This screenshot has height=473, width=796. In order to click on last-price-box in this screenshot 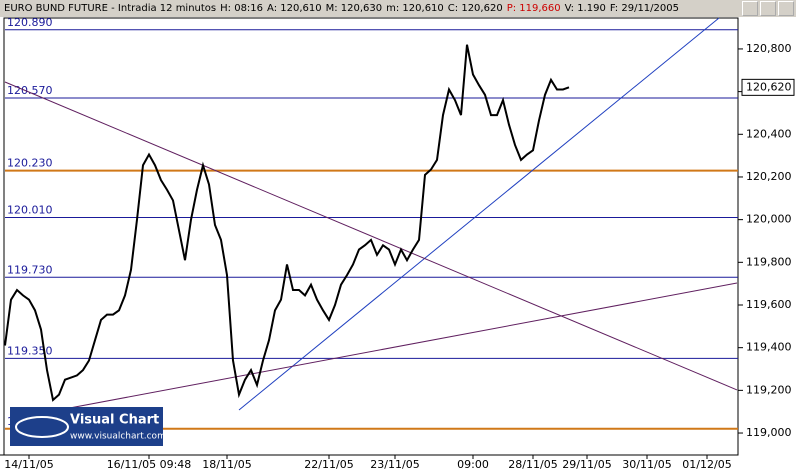, I will do `click(768, 87)`.